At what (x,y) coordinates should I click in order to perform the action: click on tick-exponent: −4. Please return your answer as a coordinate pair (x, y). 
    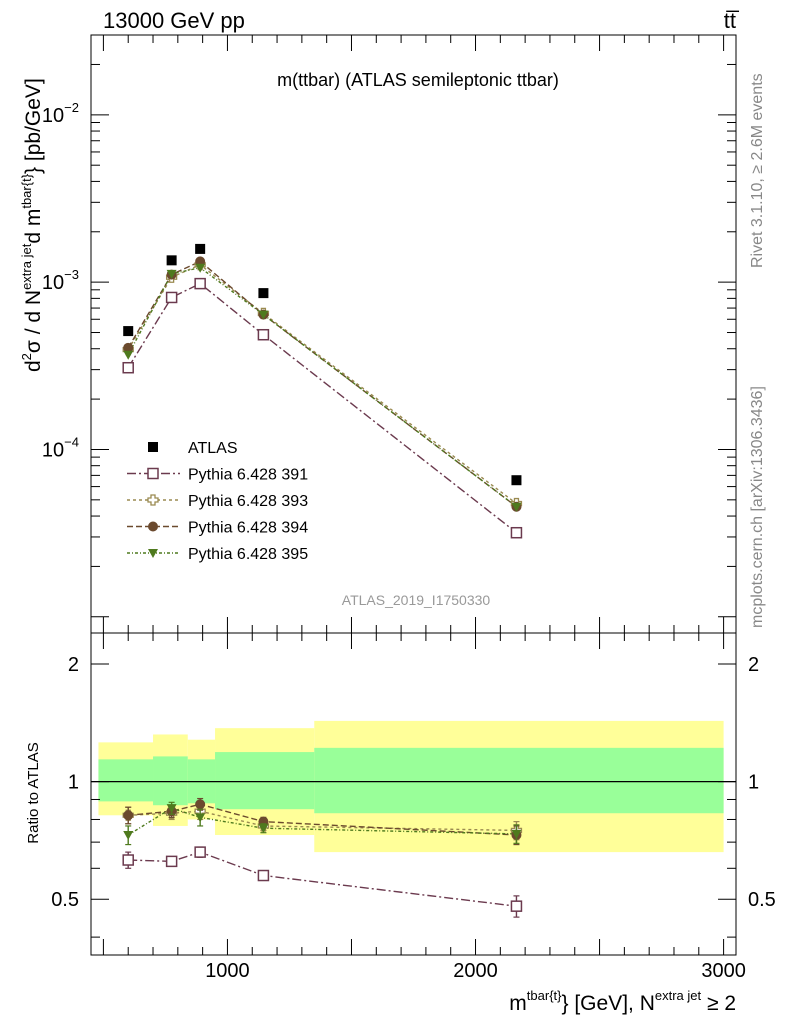
    Looking at the image, I should click on (71, 441).